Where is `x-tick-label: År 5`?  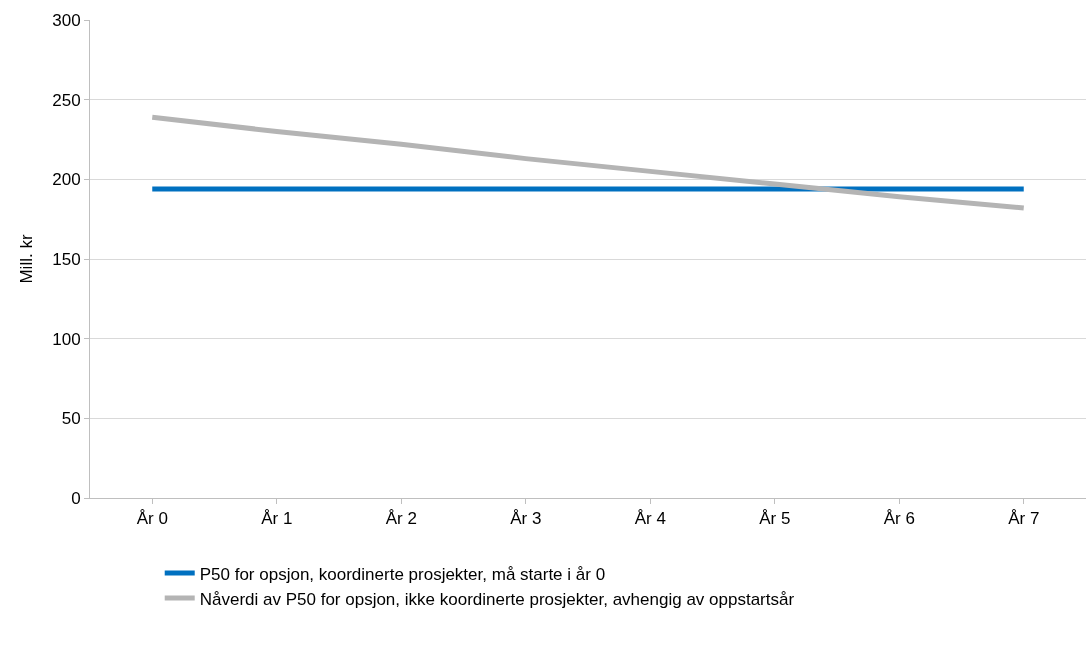
x-tick-label: År 5 is located at coordinates (775, 519).